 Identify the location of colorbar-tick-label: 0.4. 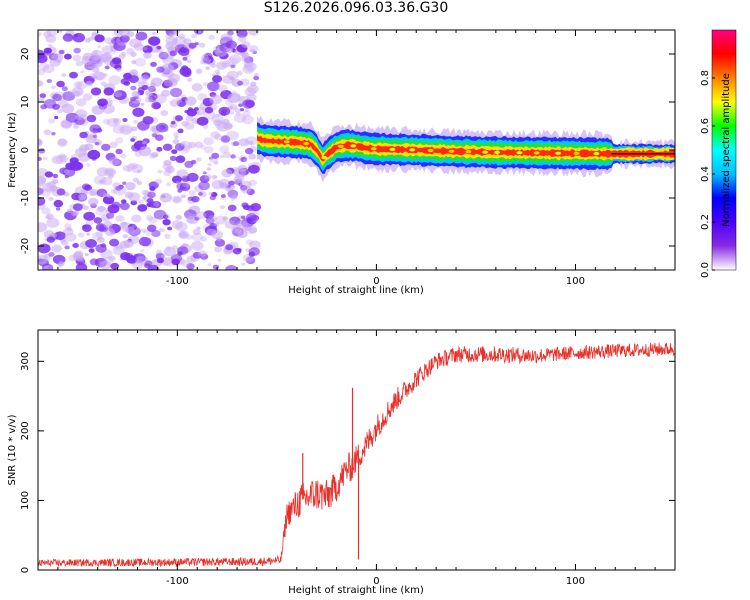
(705, 174).